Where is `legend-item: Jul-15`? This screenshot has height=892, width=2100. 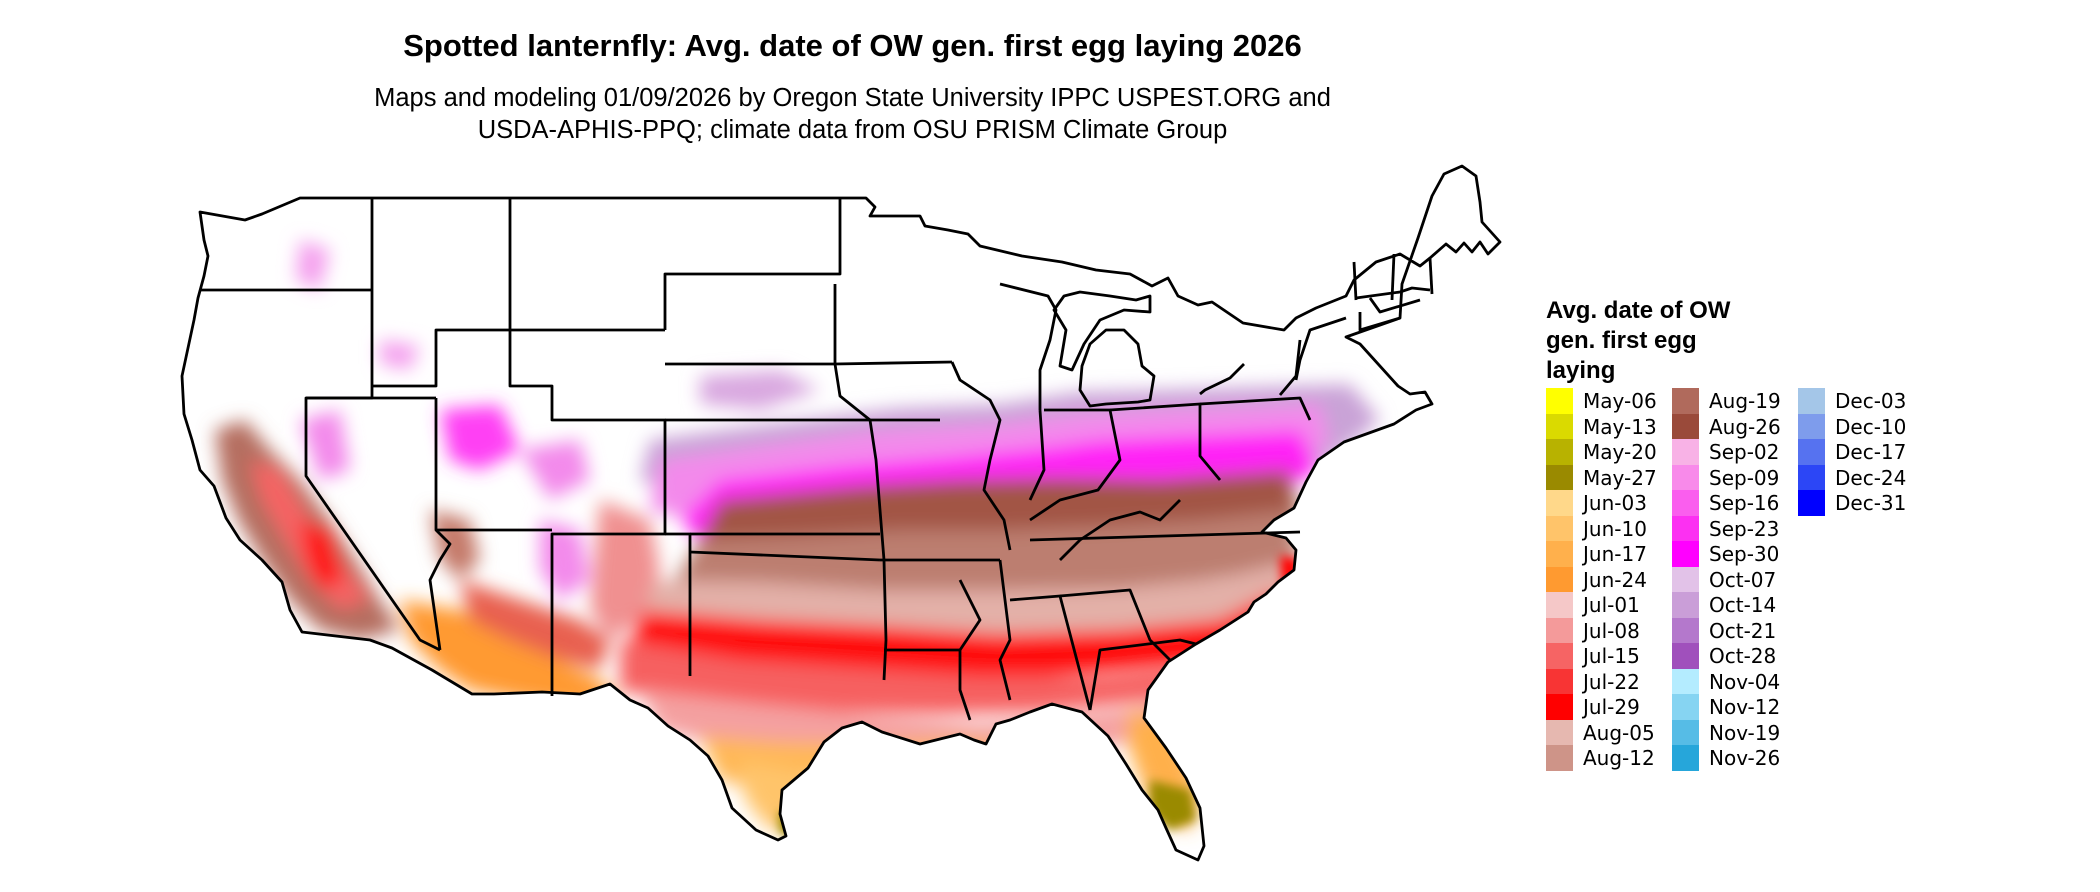 legend-item: Jul-15 is located at coordinates (1593, 656).